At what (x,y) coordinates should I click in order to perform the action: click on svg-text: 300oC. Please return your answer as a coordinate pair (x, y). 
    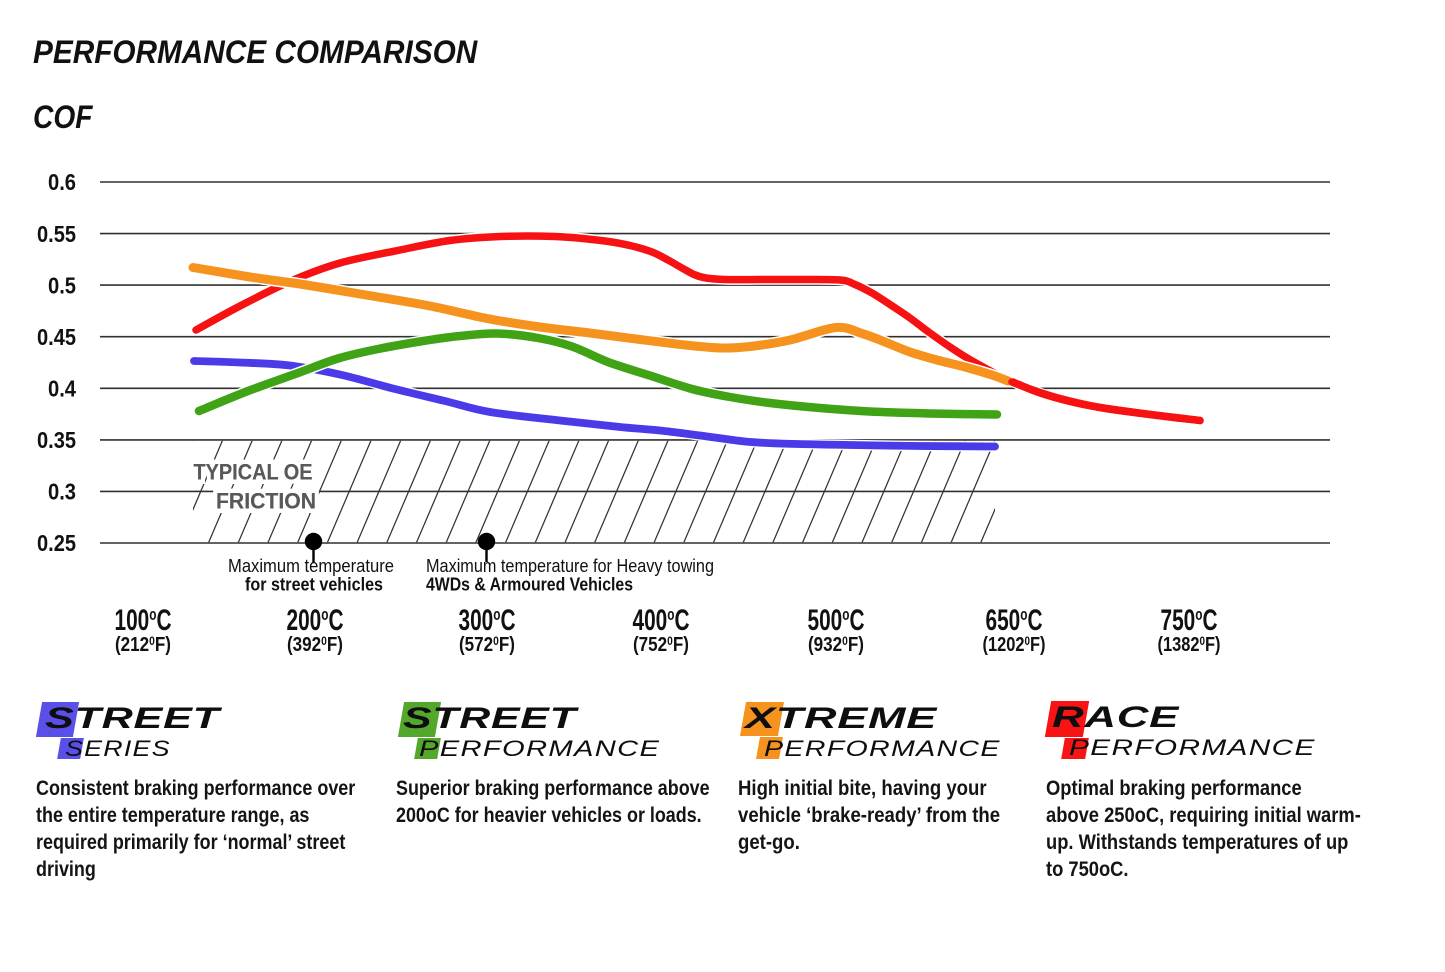
    Looking at the image, I should click on (487, 620).